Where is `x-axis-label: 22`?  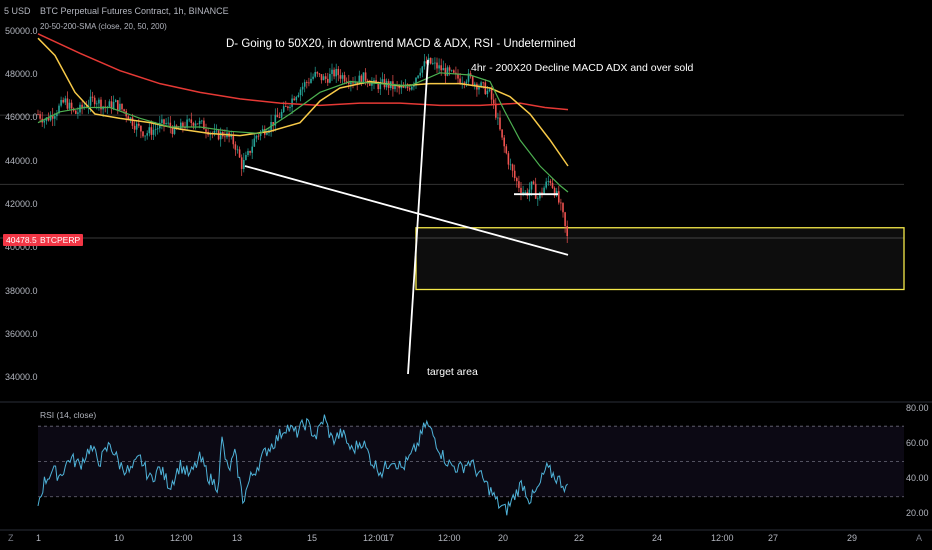 x-axis-label: 22 is located at coordinates (579, 538).